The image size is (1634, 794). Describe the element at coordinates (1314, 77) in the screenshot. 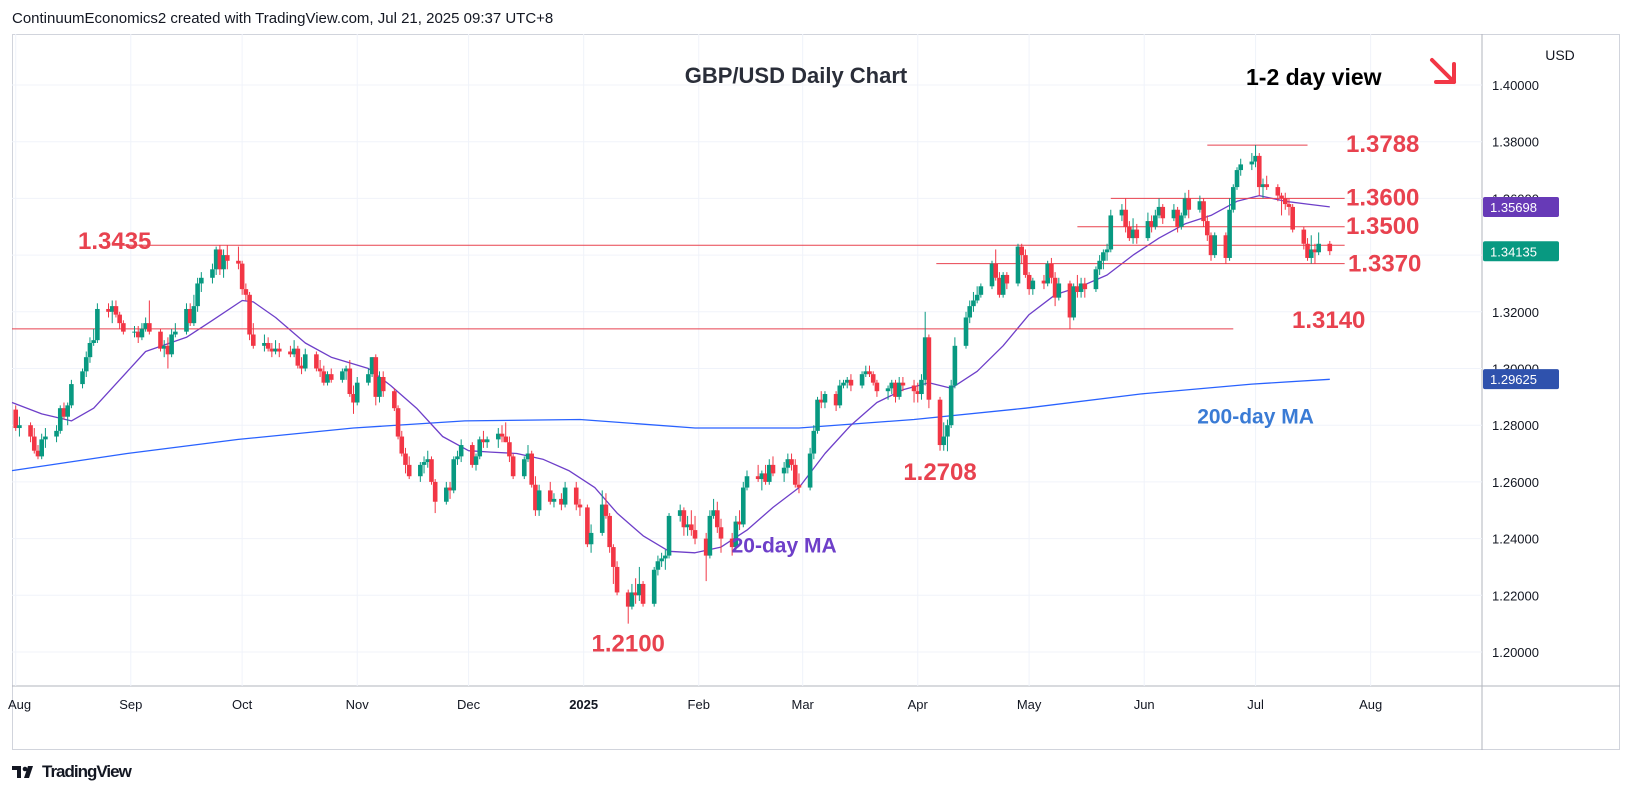

I see `chart-subtitle: 1-2 day view` at that location.